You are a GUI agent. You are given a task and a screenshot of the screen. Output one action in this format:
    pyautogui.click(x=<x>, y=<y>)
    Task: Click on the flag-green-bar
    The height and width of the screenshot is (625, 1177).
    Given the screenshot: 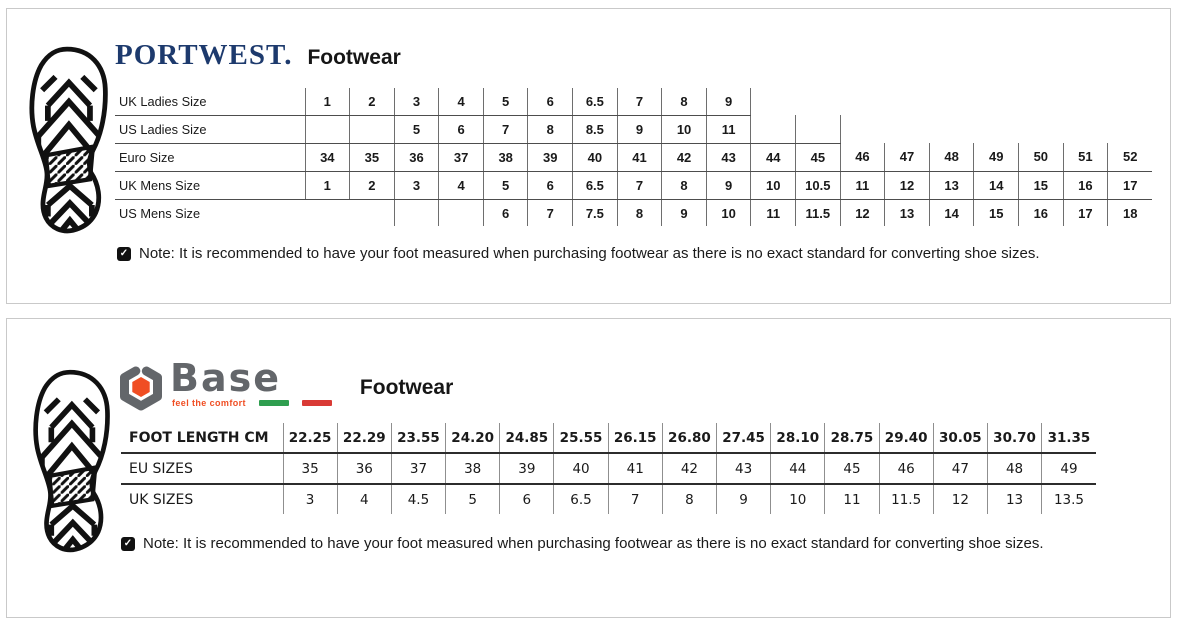 What is the action you would take?
    pyautogui.click(x=273, y=403)
    